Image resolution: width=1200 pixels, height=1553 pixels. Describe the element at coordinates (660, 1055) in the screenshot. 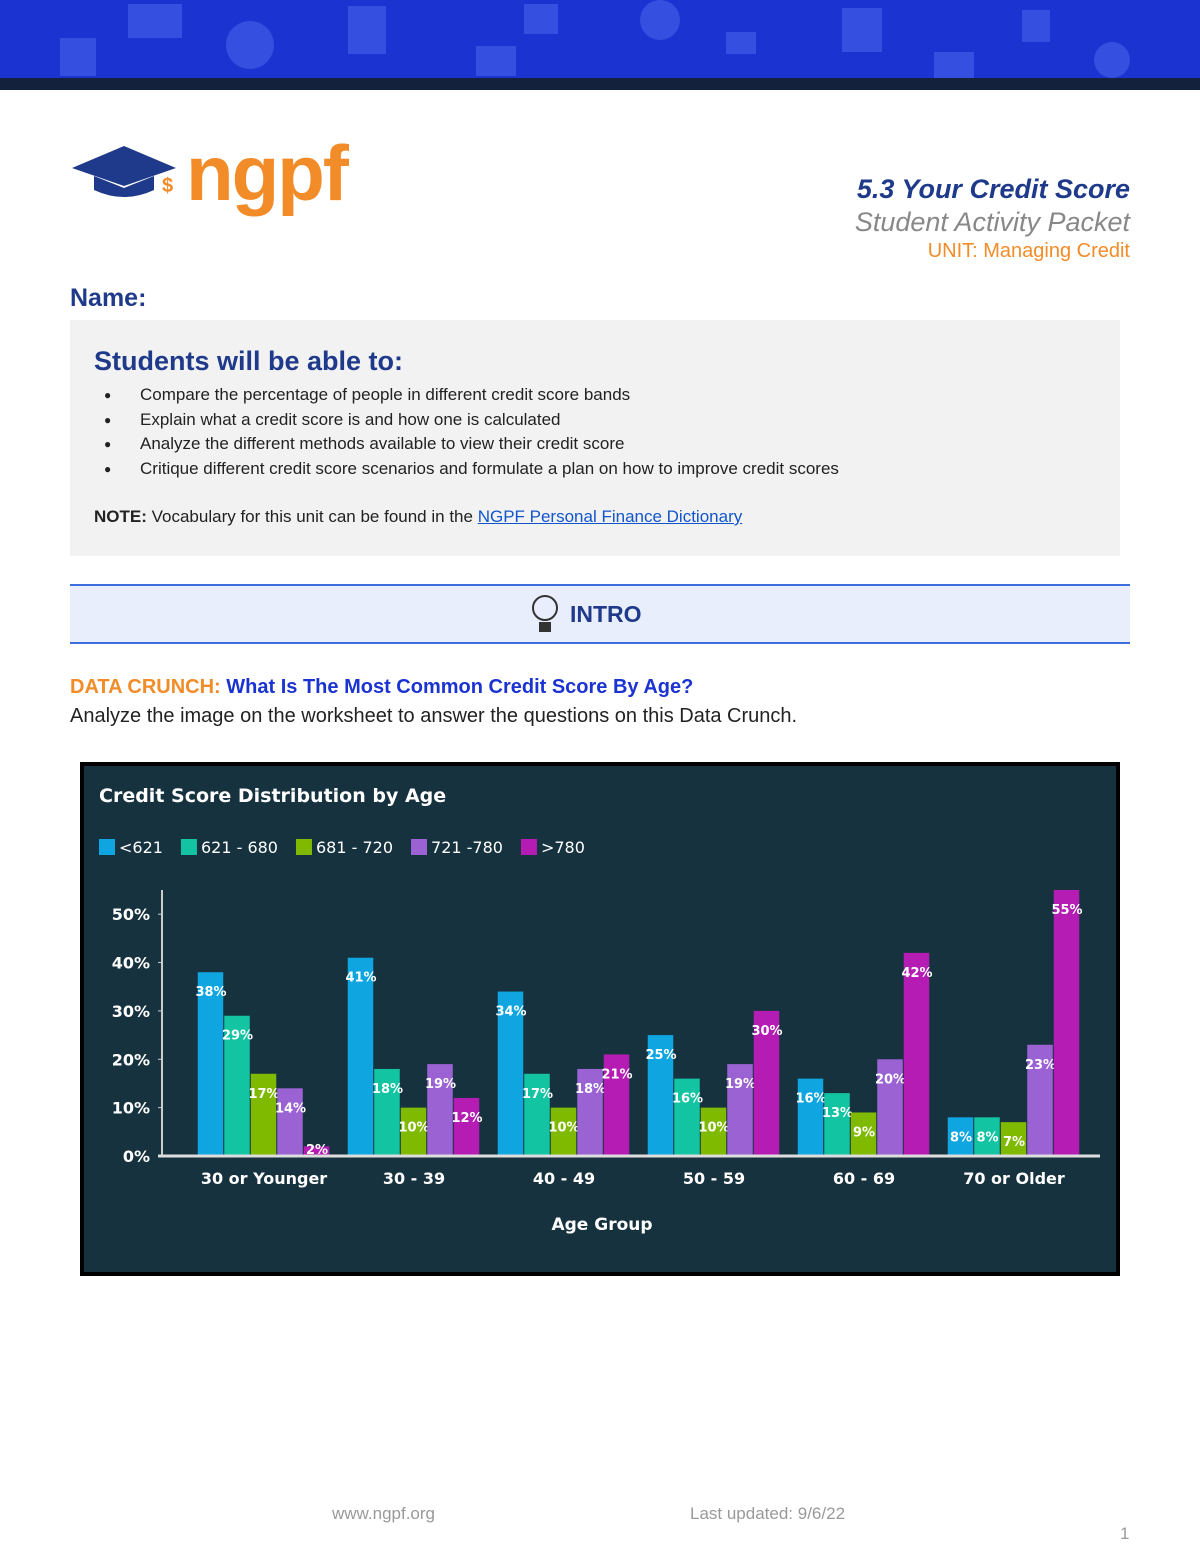

I see `value-label: 25%` at that location.